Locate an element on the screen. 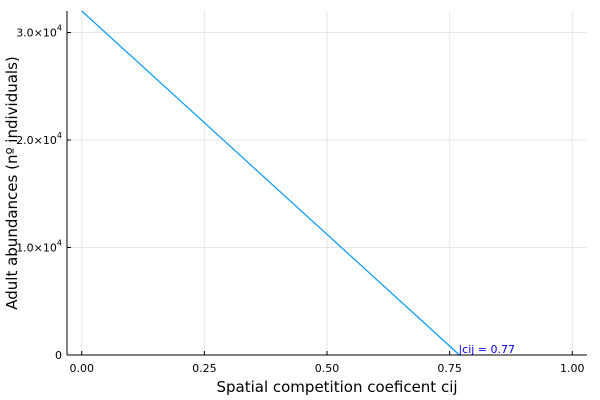 The image size is (600, 400). x-tick-label: 1.00 is located at coordinates (572, 368).